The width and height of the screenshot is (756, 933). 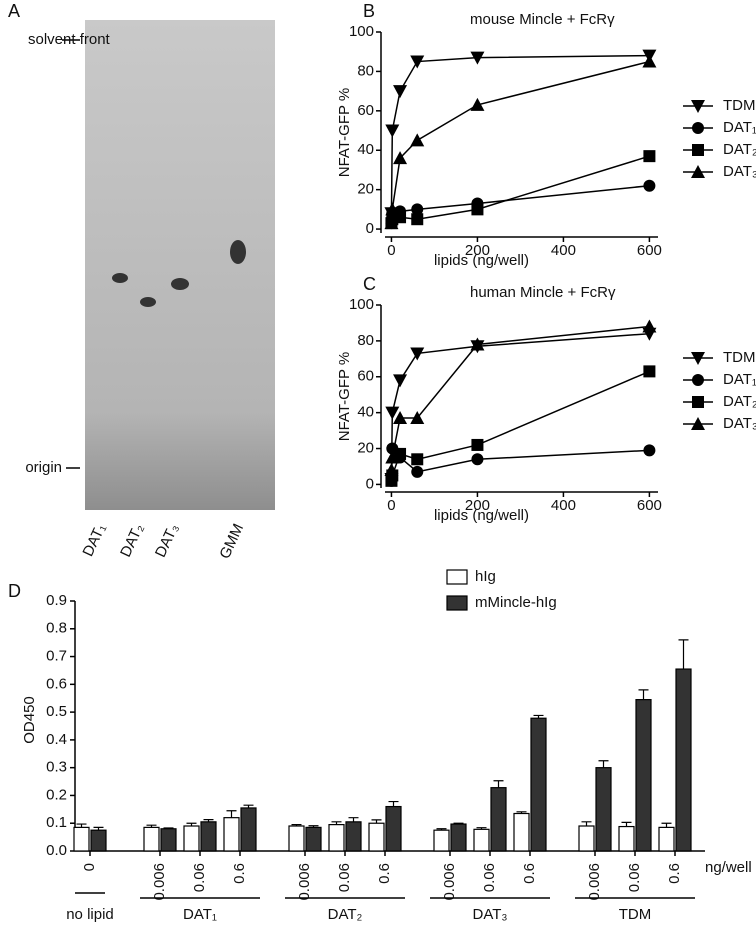 What do you see at coordinates (94, 540) in the screenshot?
I see `lane-label: DAT₁` at bounding box center [94, 540].